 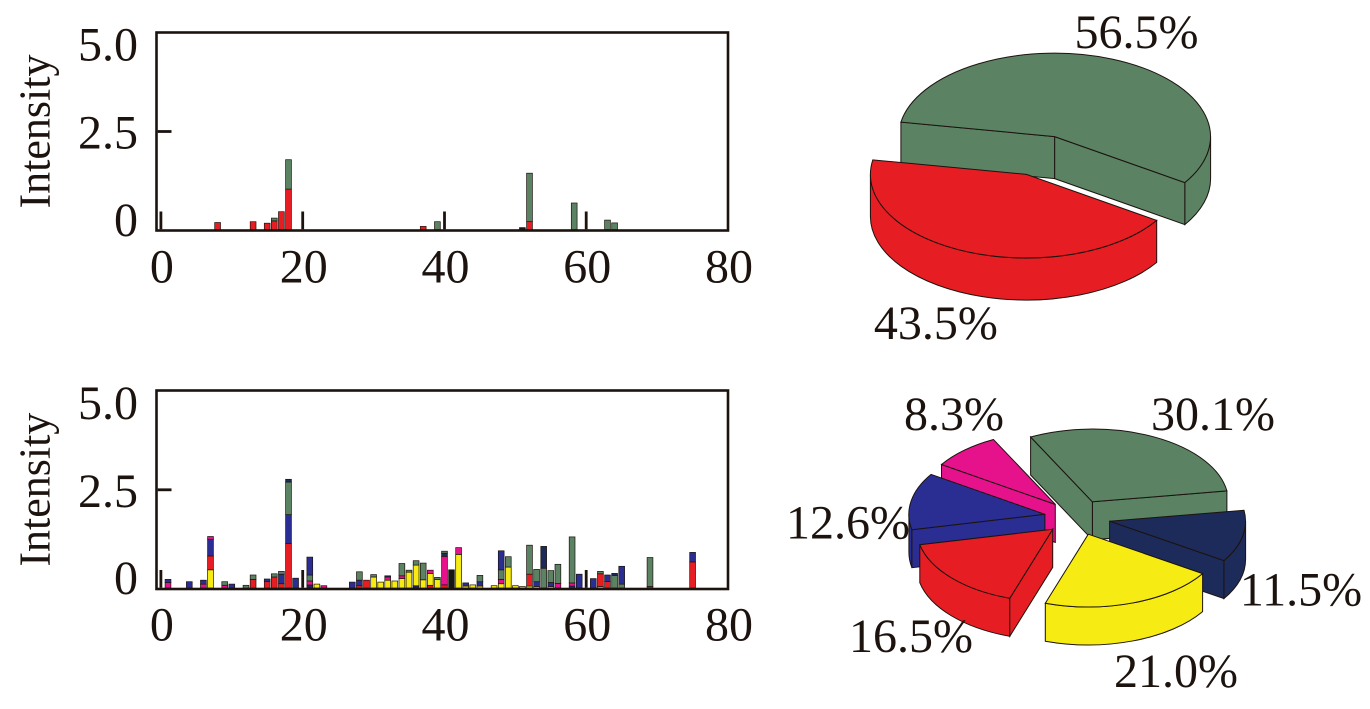 I want to click on svg-text: 8.3%, so click(x=954, y=414).